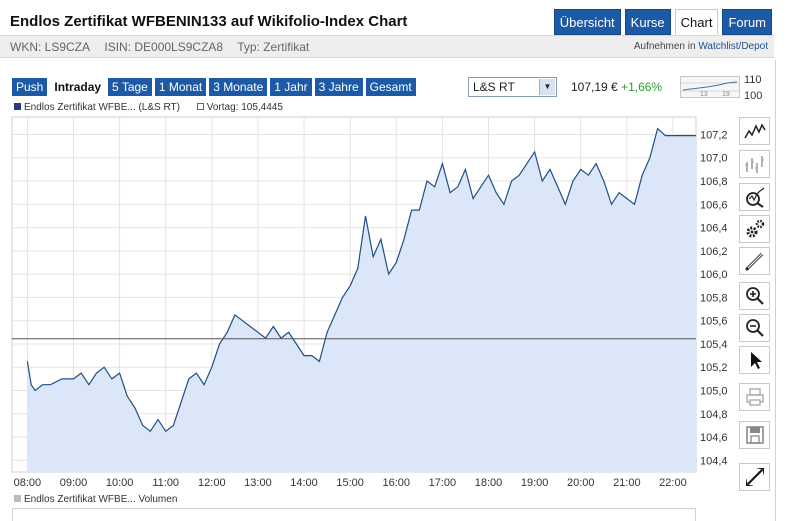 The height and width of the screenshot is (521, 788). Describe the element at coordinates (238, 87) in the screenshot. I see `range-3-months-tab: 3 Monate` at that location.